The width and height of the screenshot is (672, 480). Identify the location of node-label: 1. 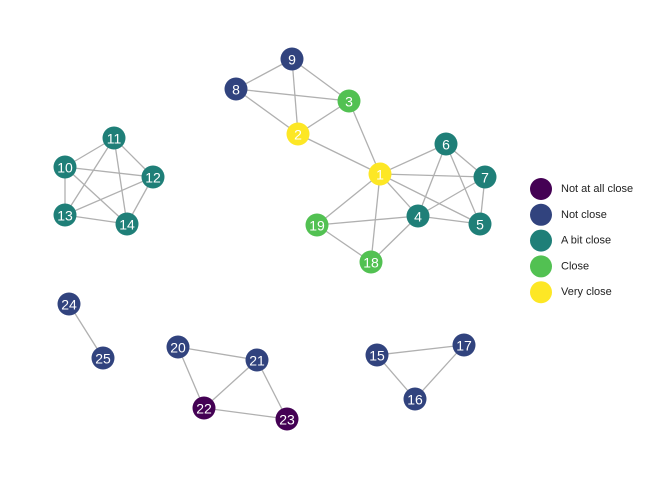
(380, 175).